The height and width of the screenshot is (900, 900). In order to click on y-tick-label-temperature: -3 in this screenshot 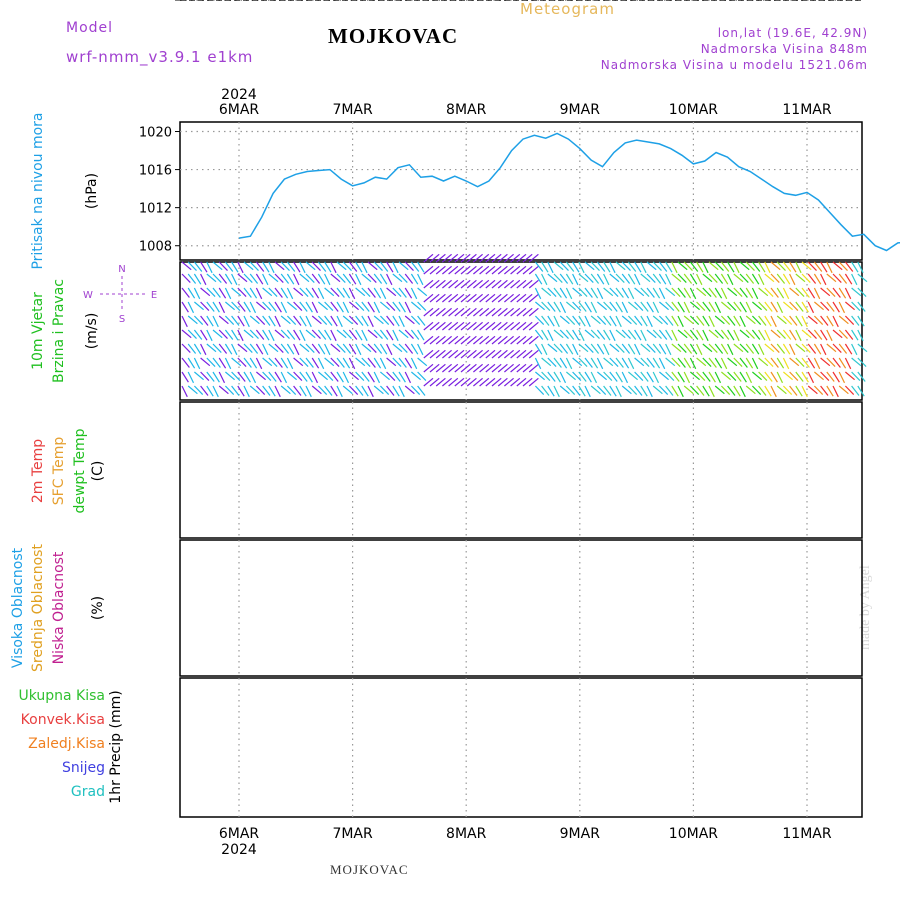, I will do `click(165, 2)`.